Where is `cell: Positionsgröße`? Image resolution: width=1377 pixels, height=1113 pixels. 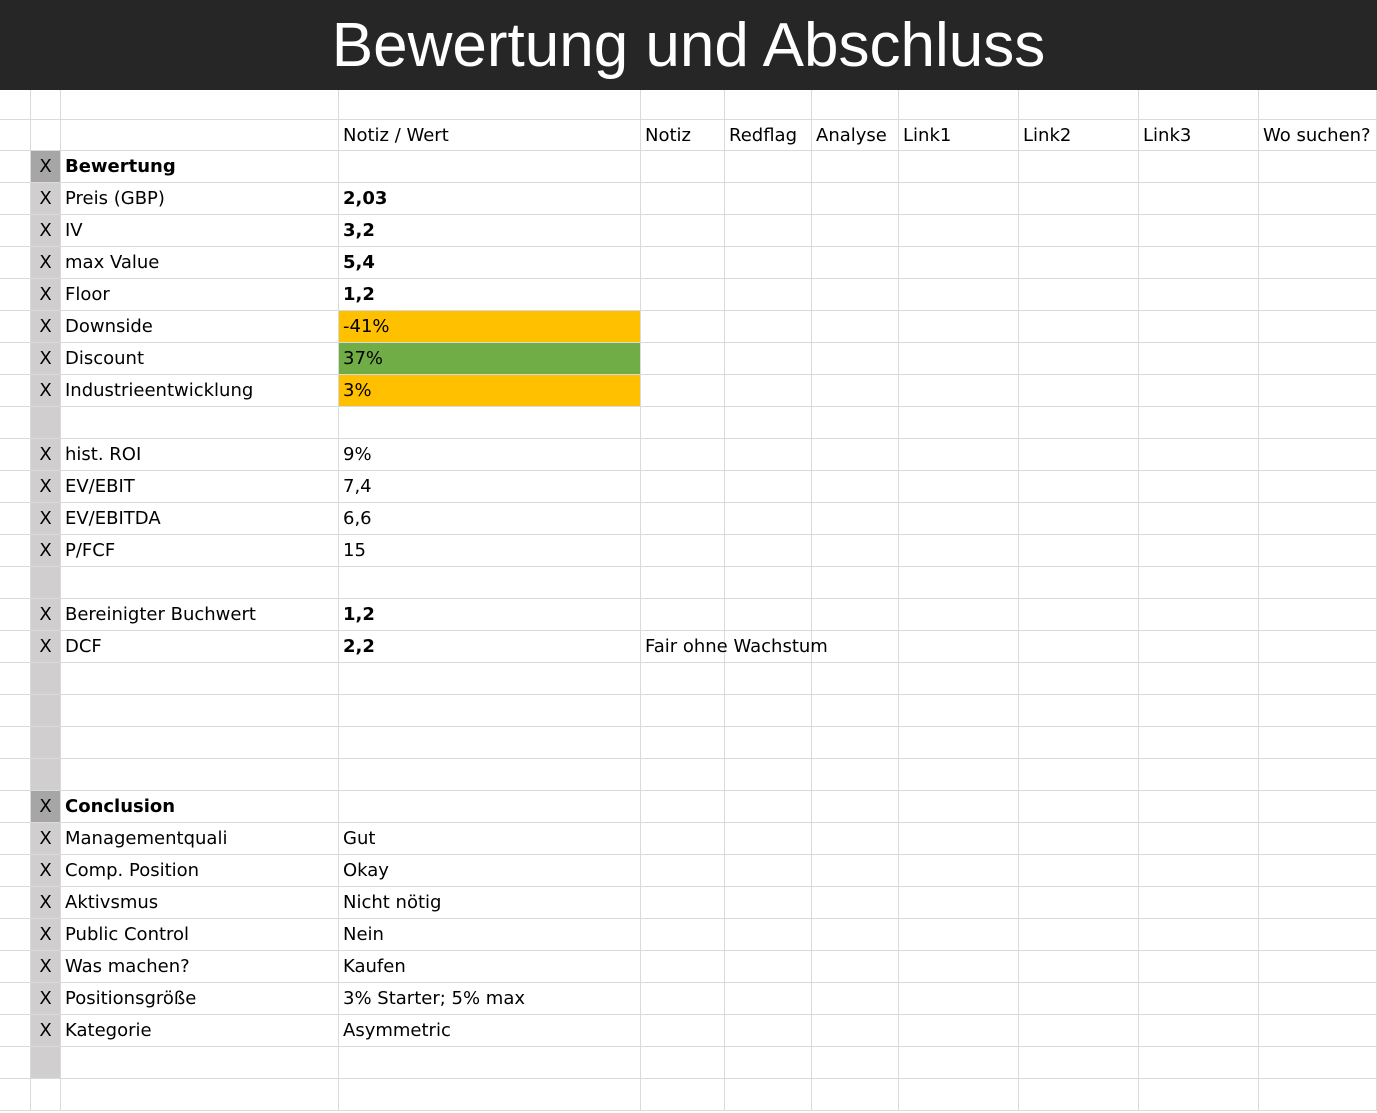
cell: Positionsgröße is located at coordinates (200, 999).